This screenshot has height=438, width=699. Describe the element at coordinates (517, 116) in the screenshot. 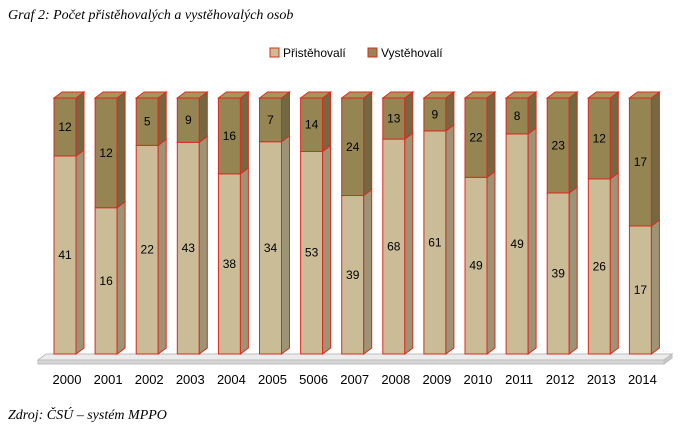

I see `data-label-emigrants-2011: 8` at that location.